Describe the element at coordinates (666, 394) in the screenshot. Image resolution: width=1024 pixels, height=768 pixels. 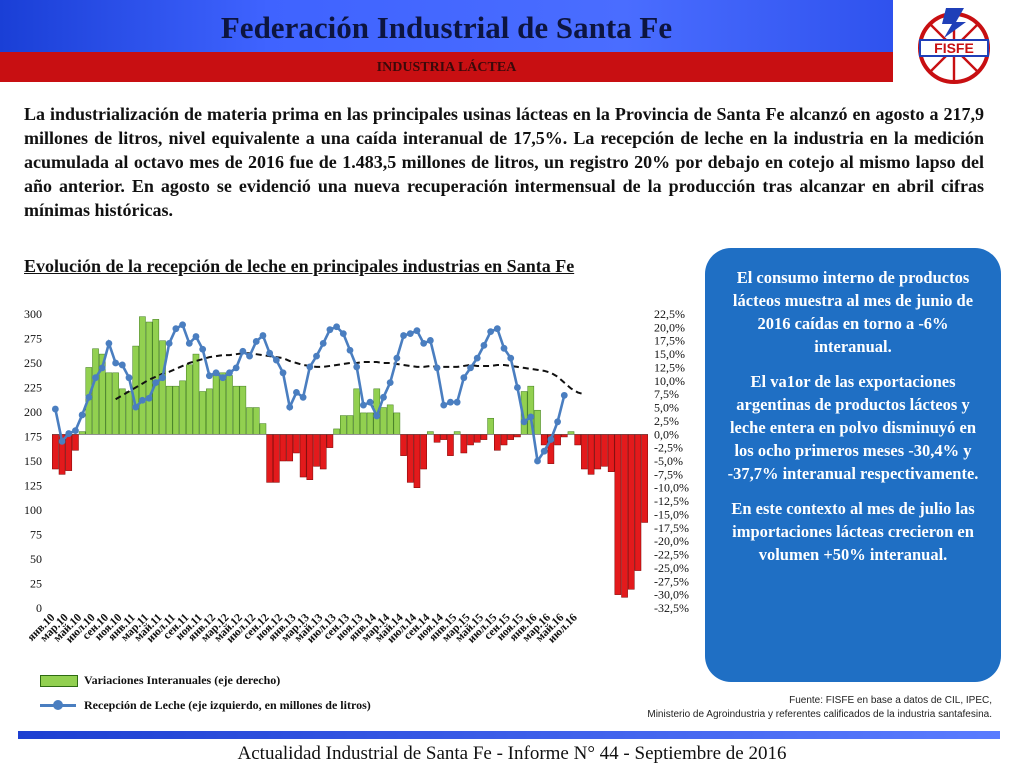
I see `right-tick-label: 7,5%` at that location.